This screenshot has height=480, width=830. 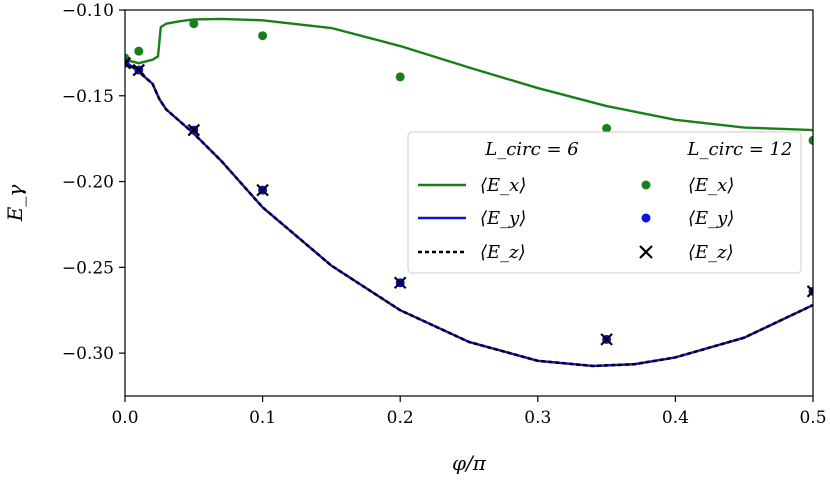 I want to click on legend-label-ex-l6: ⟨E_x⟩, so click(x=503, y=185).